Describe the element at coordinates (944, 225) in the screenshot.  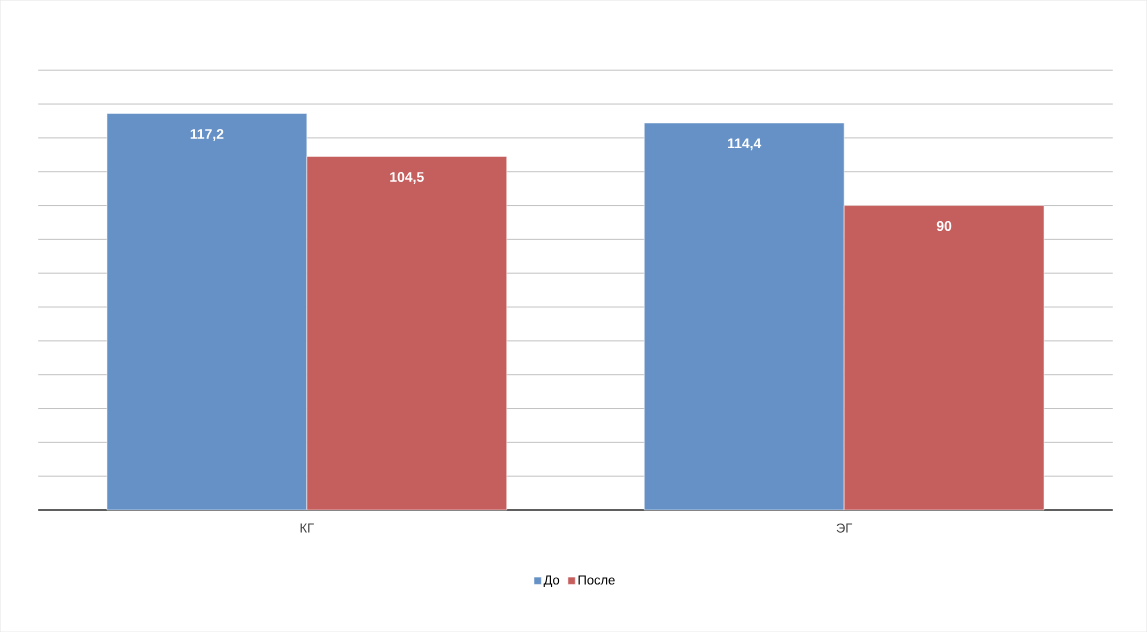
I see `data-label: 90` at that location.